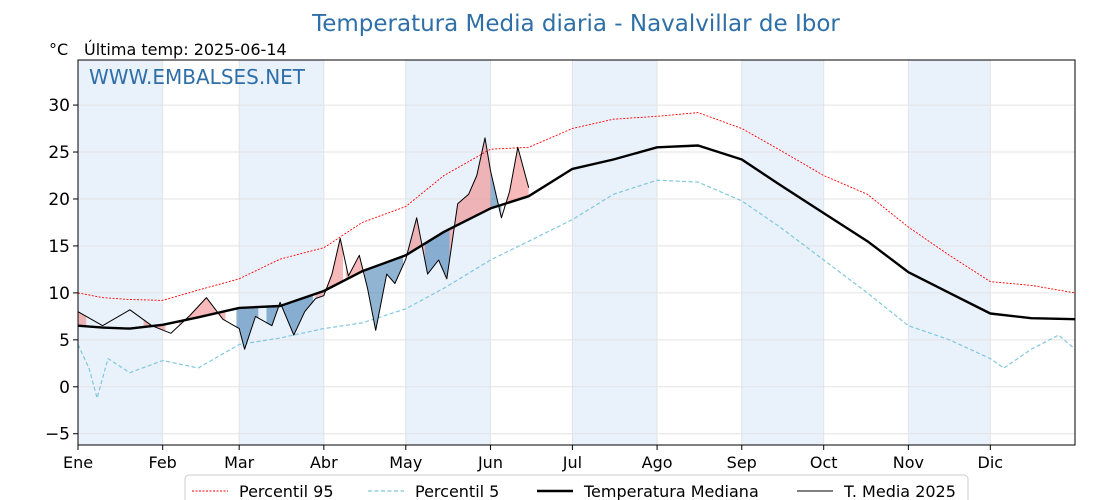  What do you see at coordinates (405, 462) in the screenshot?
I see `x-tick-label: May` at bounding box center [405, 462].